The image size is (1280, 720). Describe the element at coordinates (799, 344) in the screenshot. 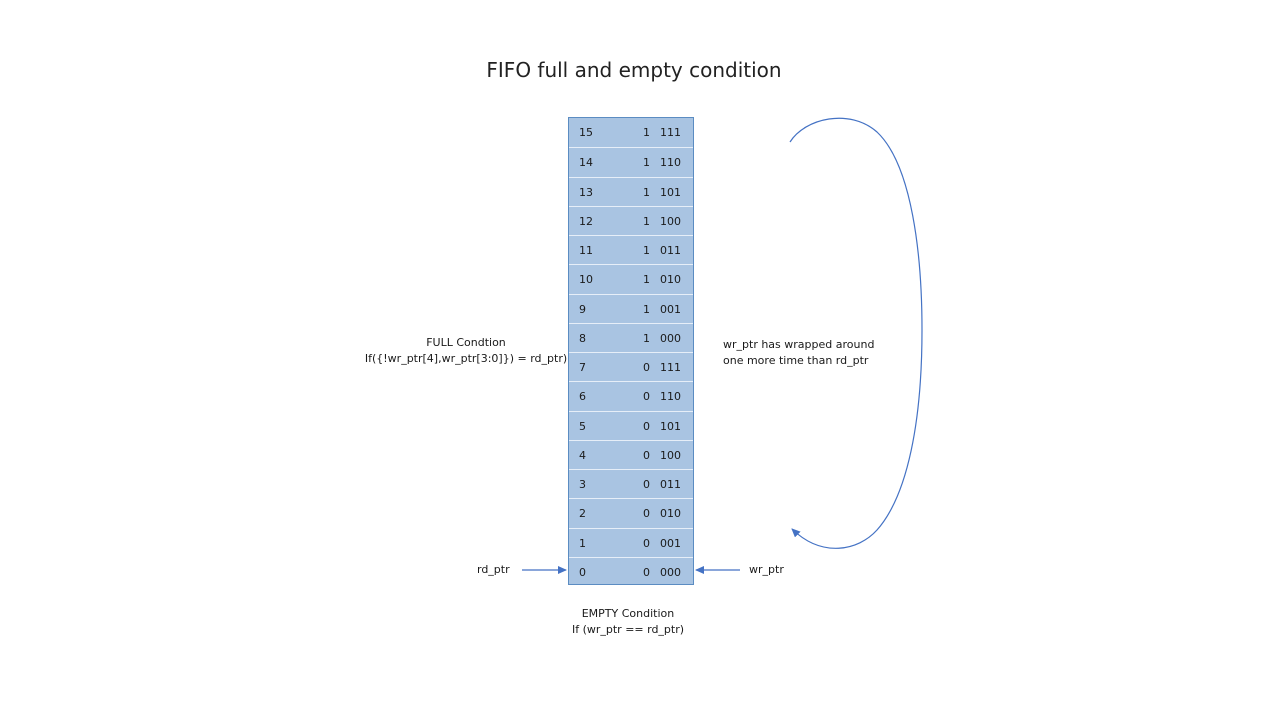

I see `wrap-around-note-line-1: wr_ptr has wrapped around` at that location.